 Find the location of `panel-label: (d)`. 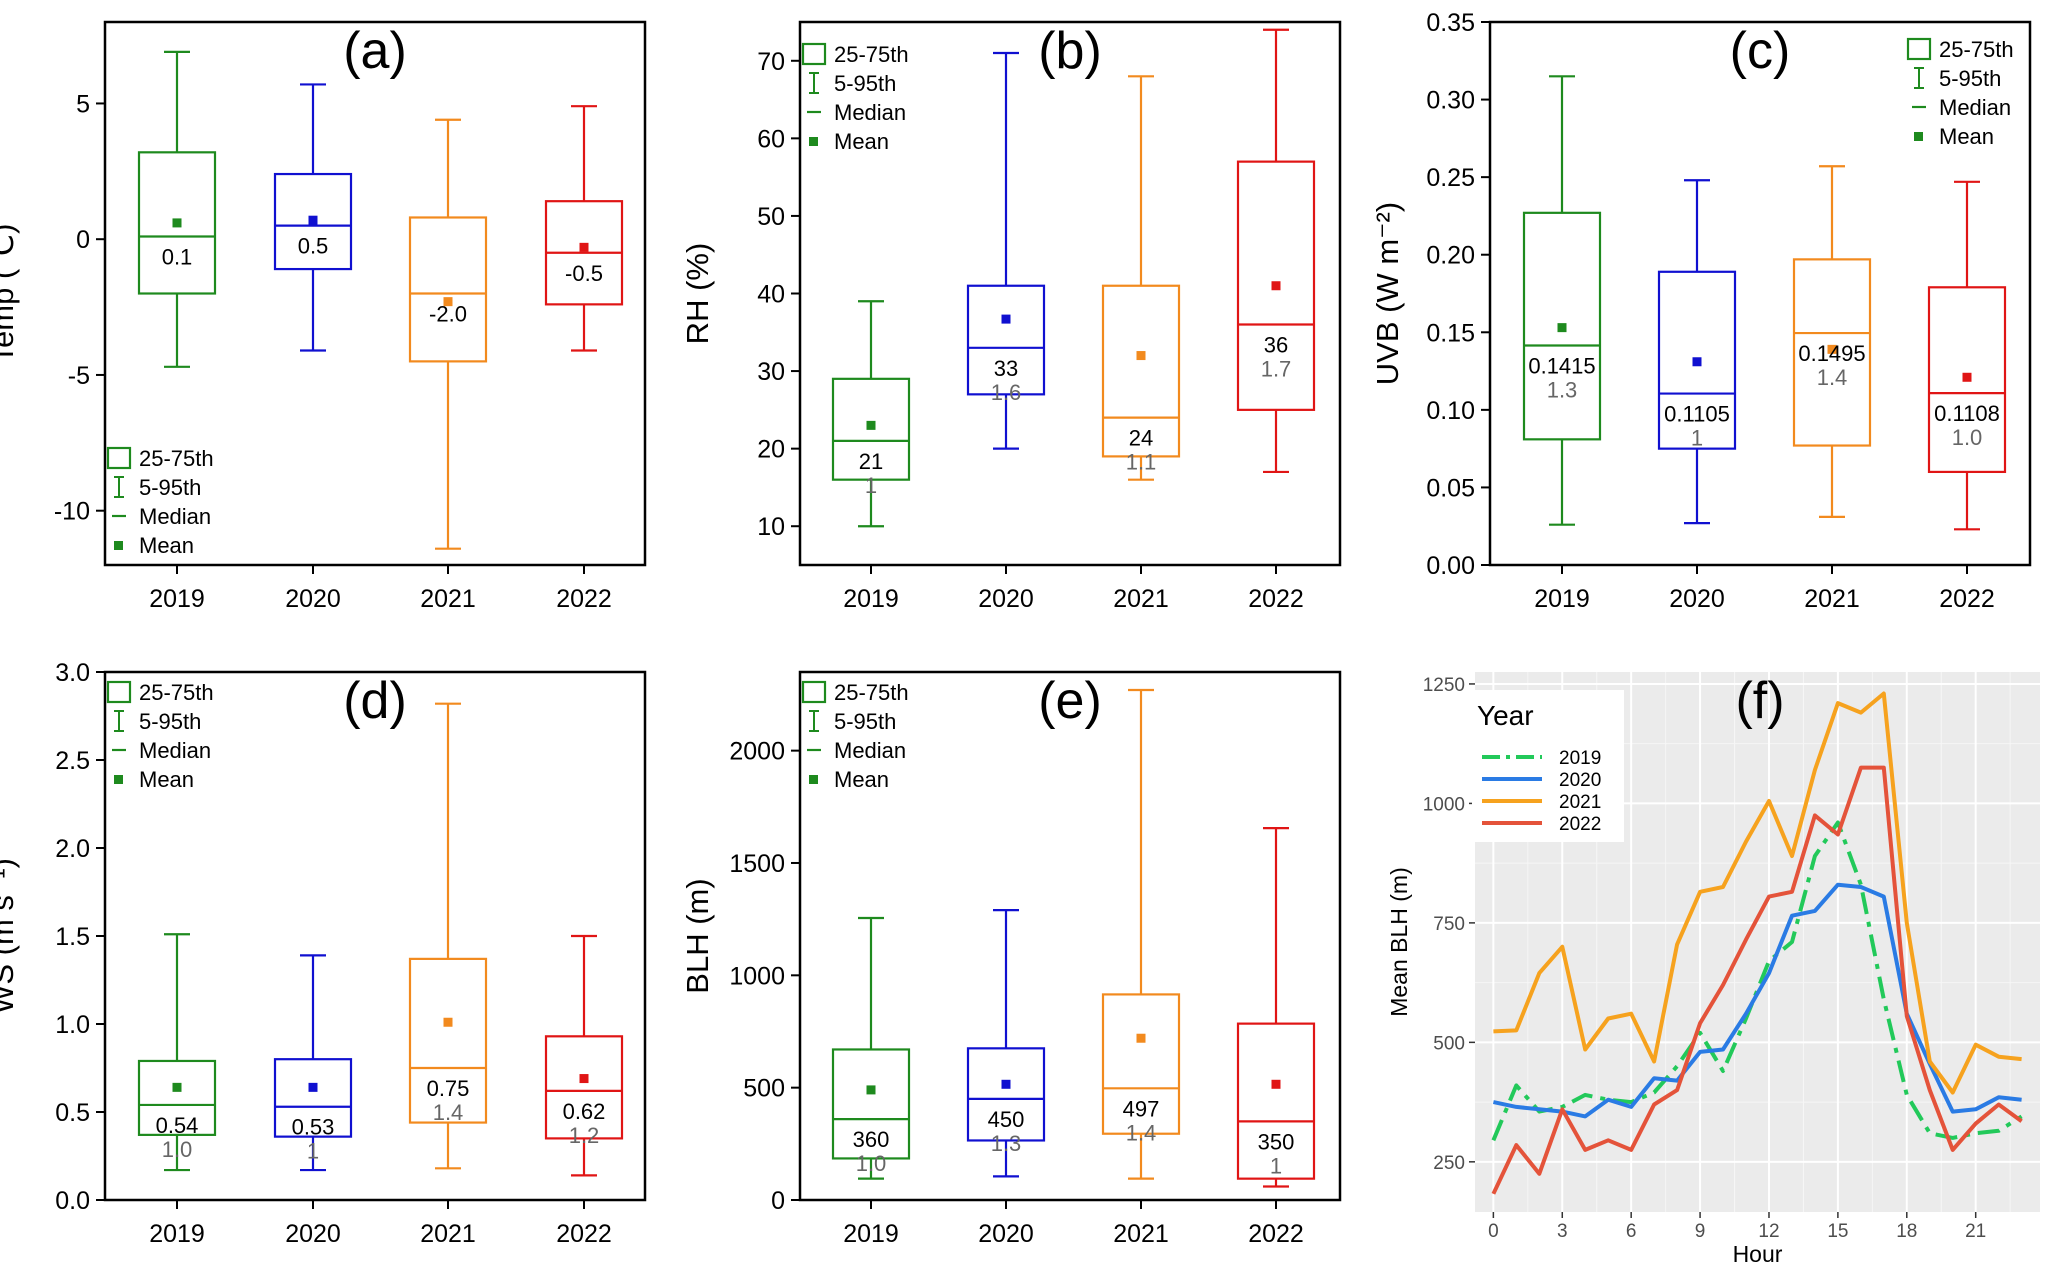

panel-label: (d) is located at coordinates (375, 701).